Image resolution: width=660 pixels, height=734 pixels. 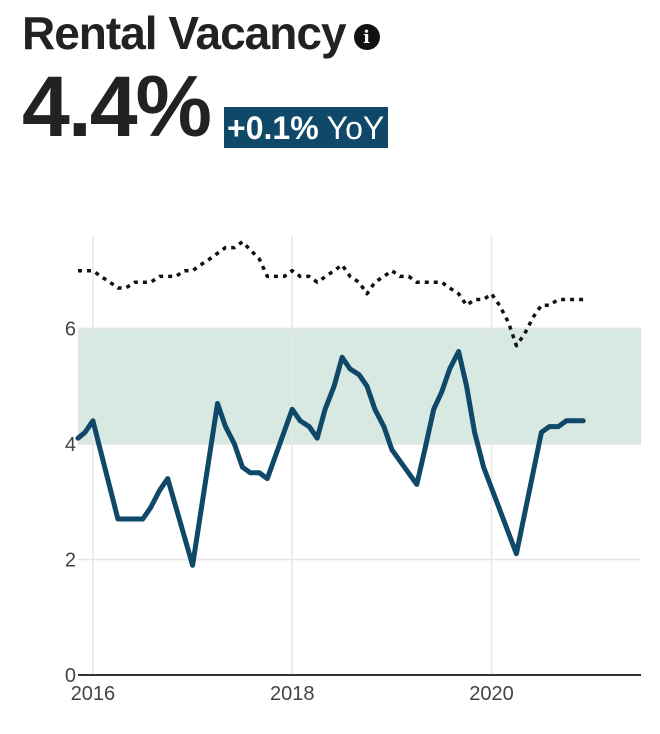 I want to click on change-badge: +0.1% YoY, so click(x=306, y=127).